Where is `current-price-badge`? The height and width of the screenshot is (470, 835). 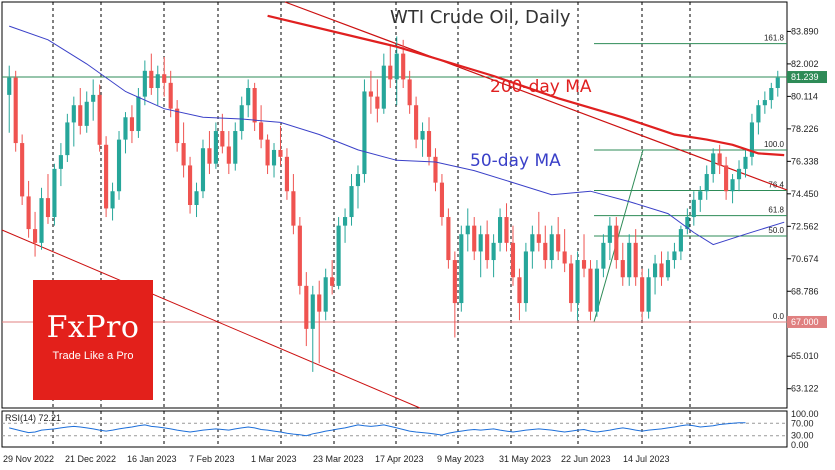
current-price-badge is located at coordinates (807, 77).